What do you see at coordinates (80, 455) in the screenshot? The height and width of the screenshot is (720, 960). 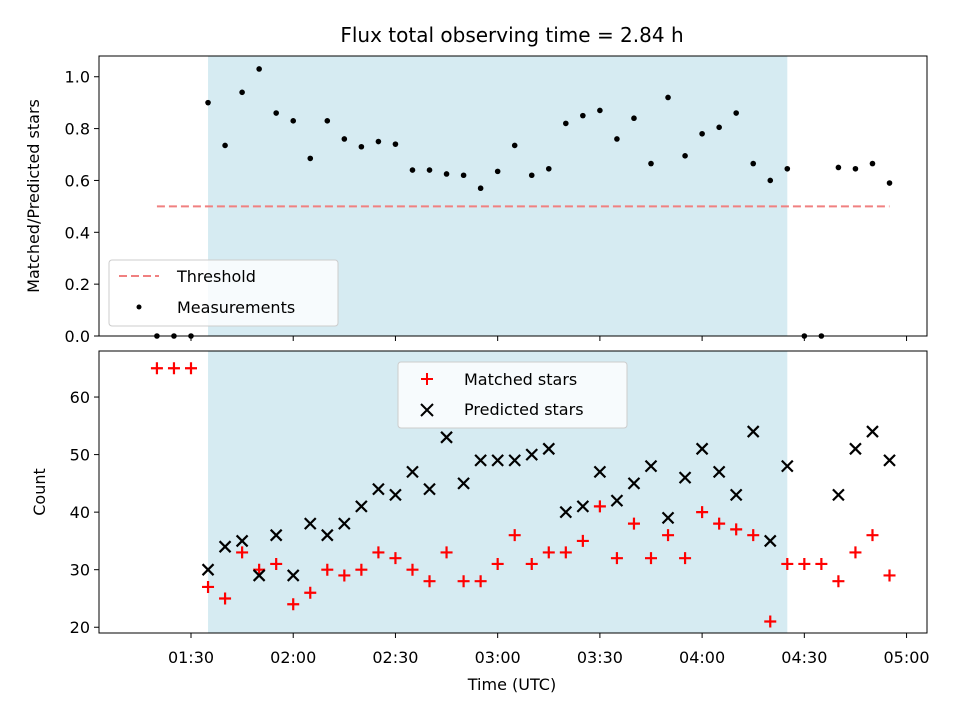 I see `bottom-y-tick-label: 50` at bounding box center [80, 455].